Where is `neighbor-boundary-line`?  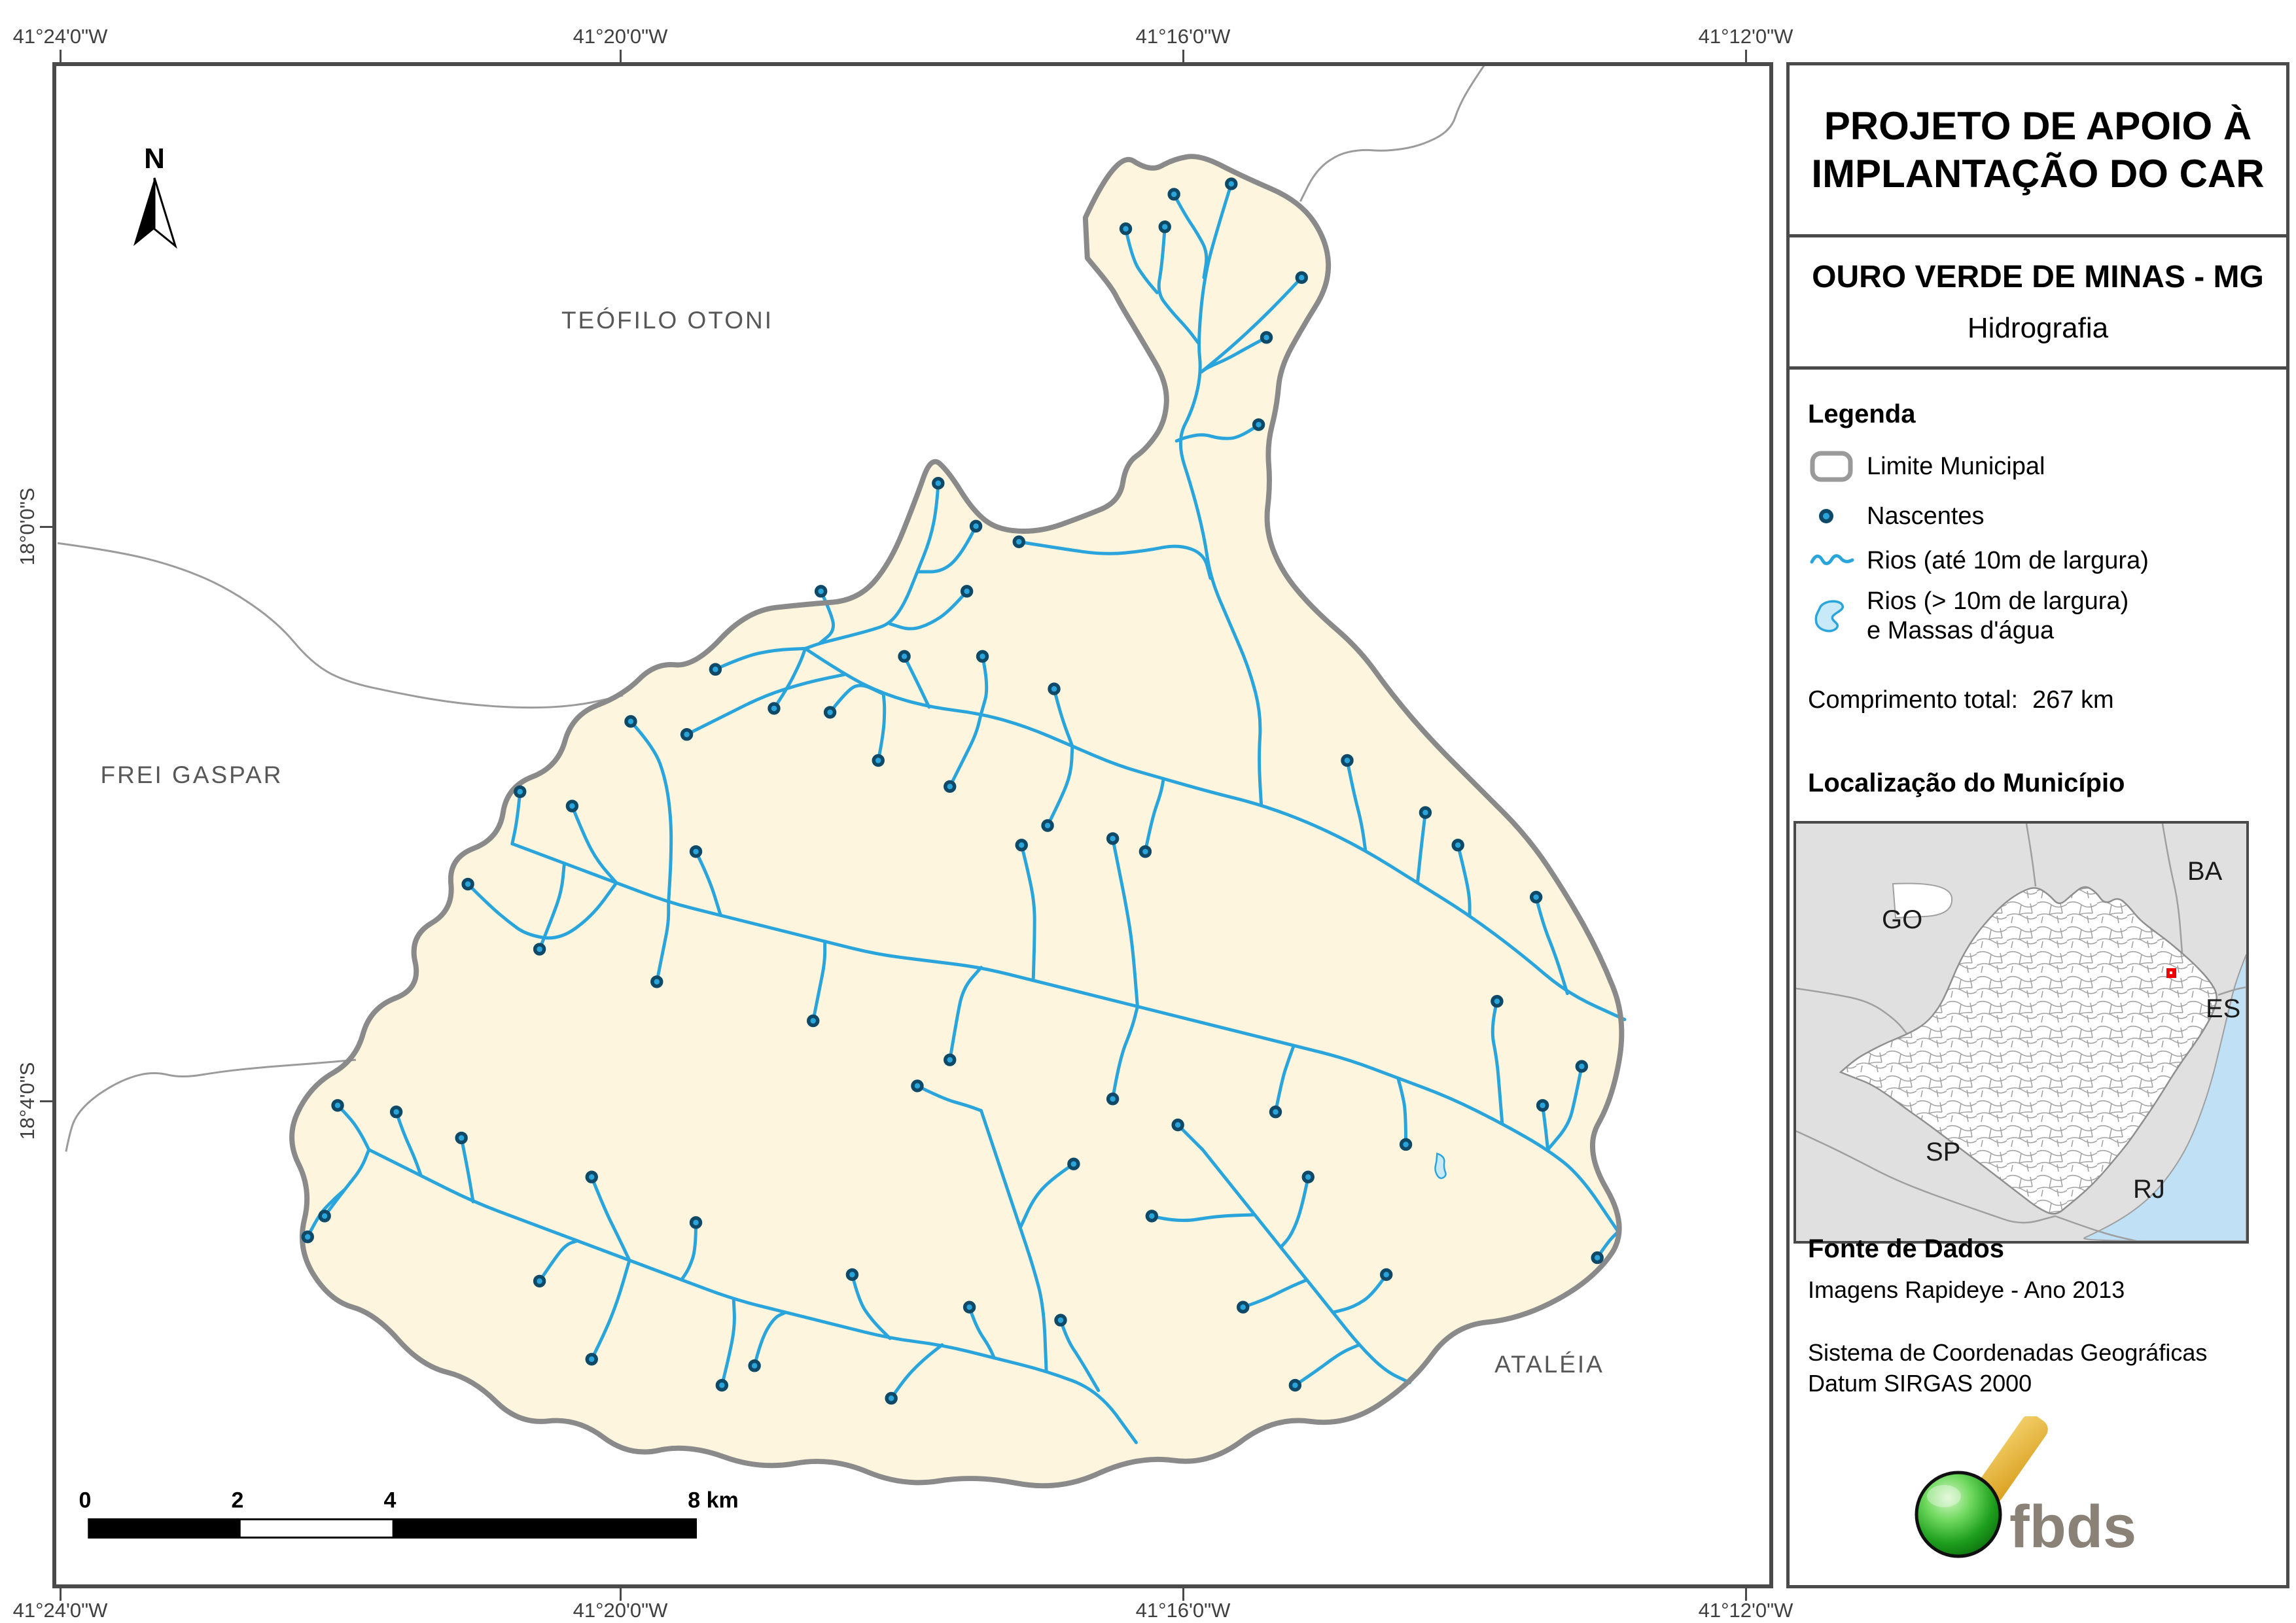
neighbor-boundary-line is located at coordinates (211, 1105).